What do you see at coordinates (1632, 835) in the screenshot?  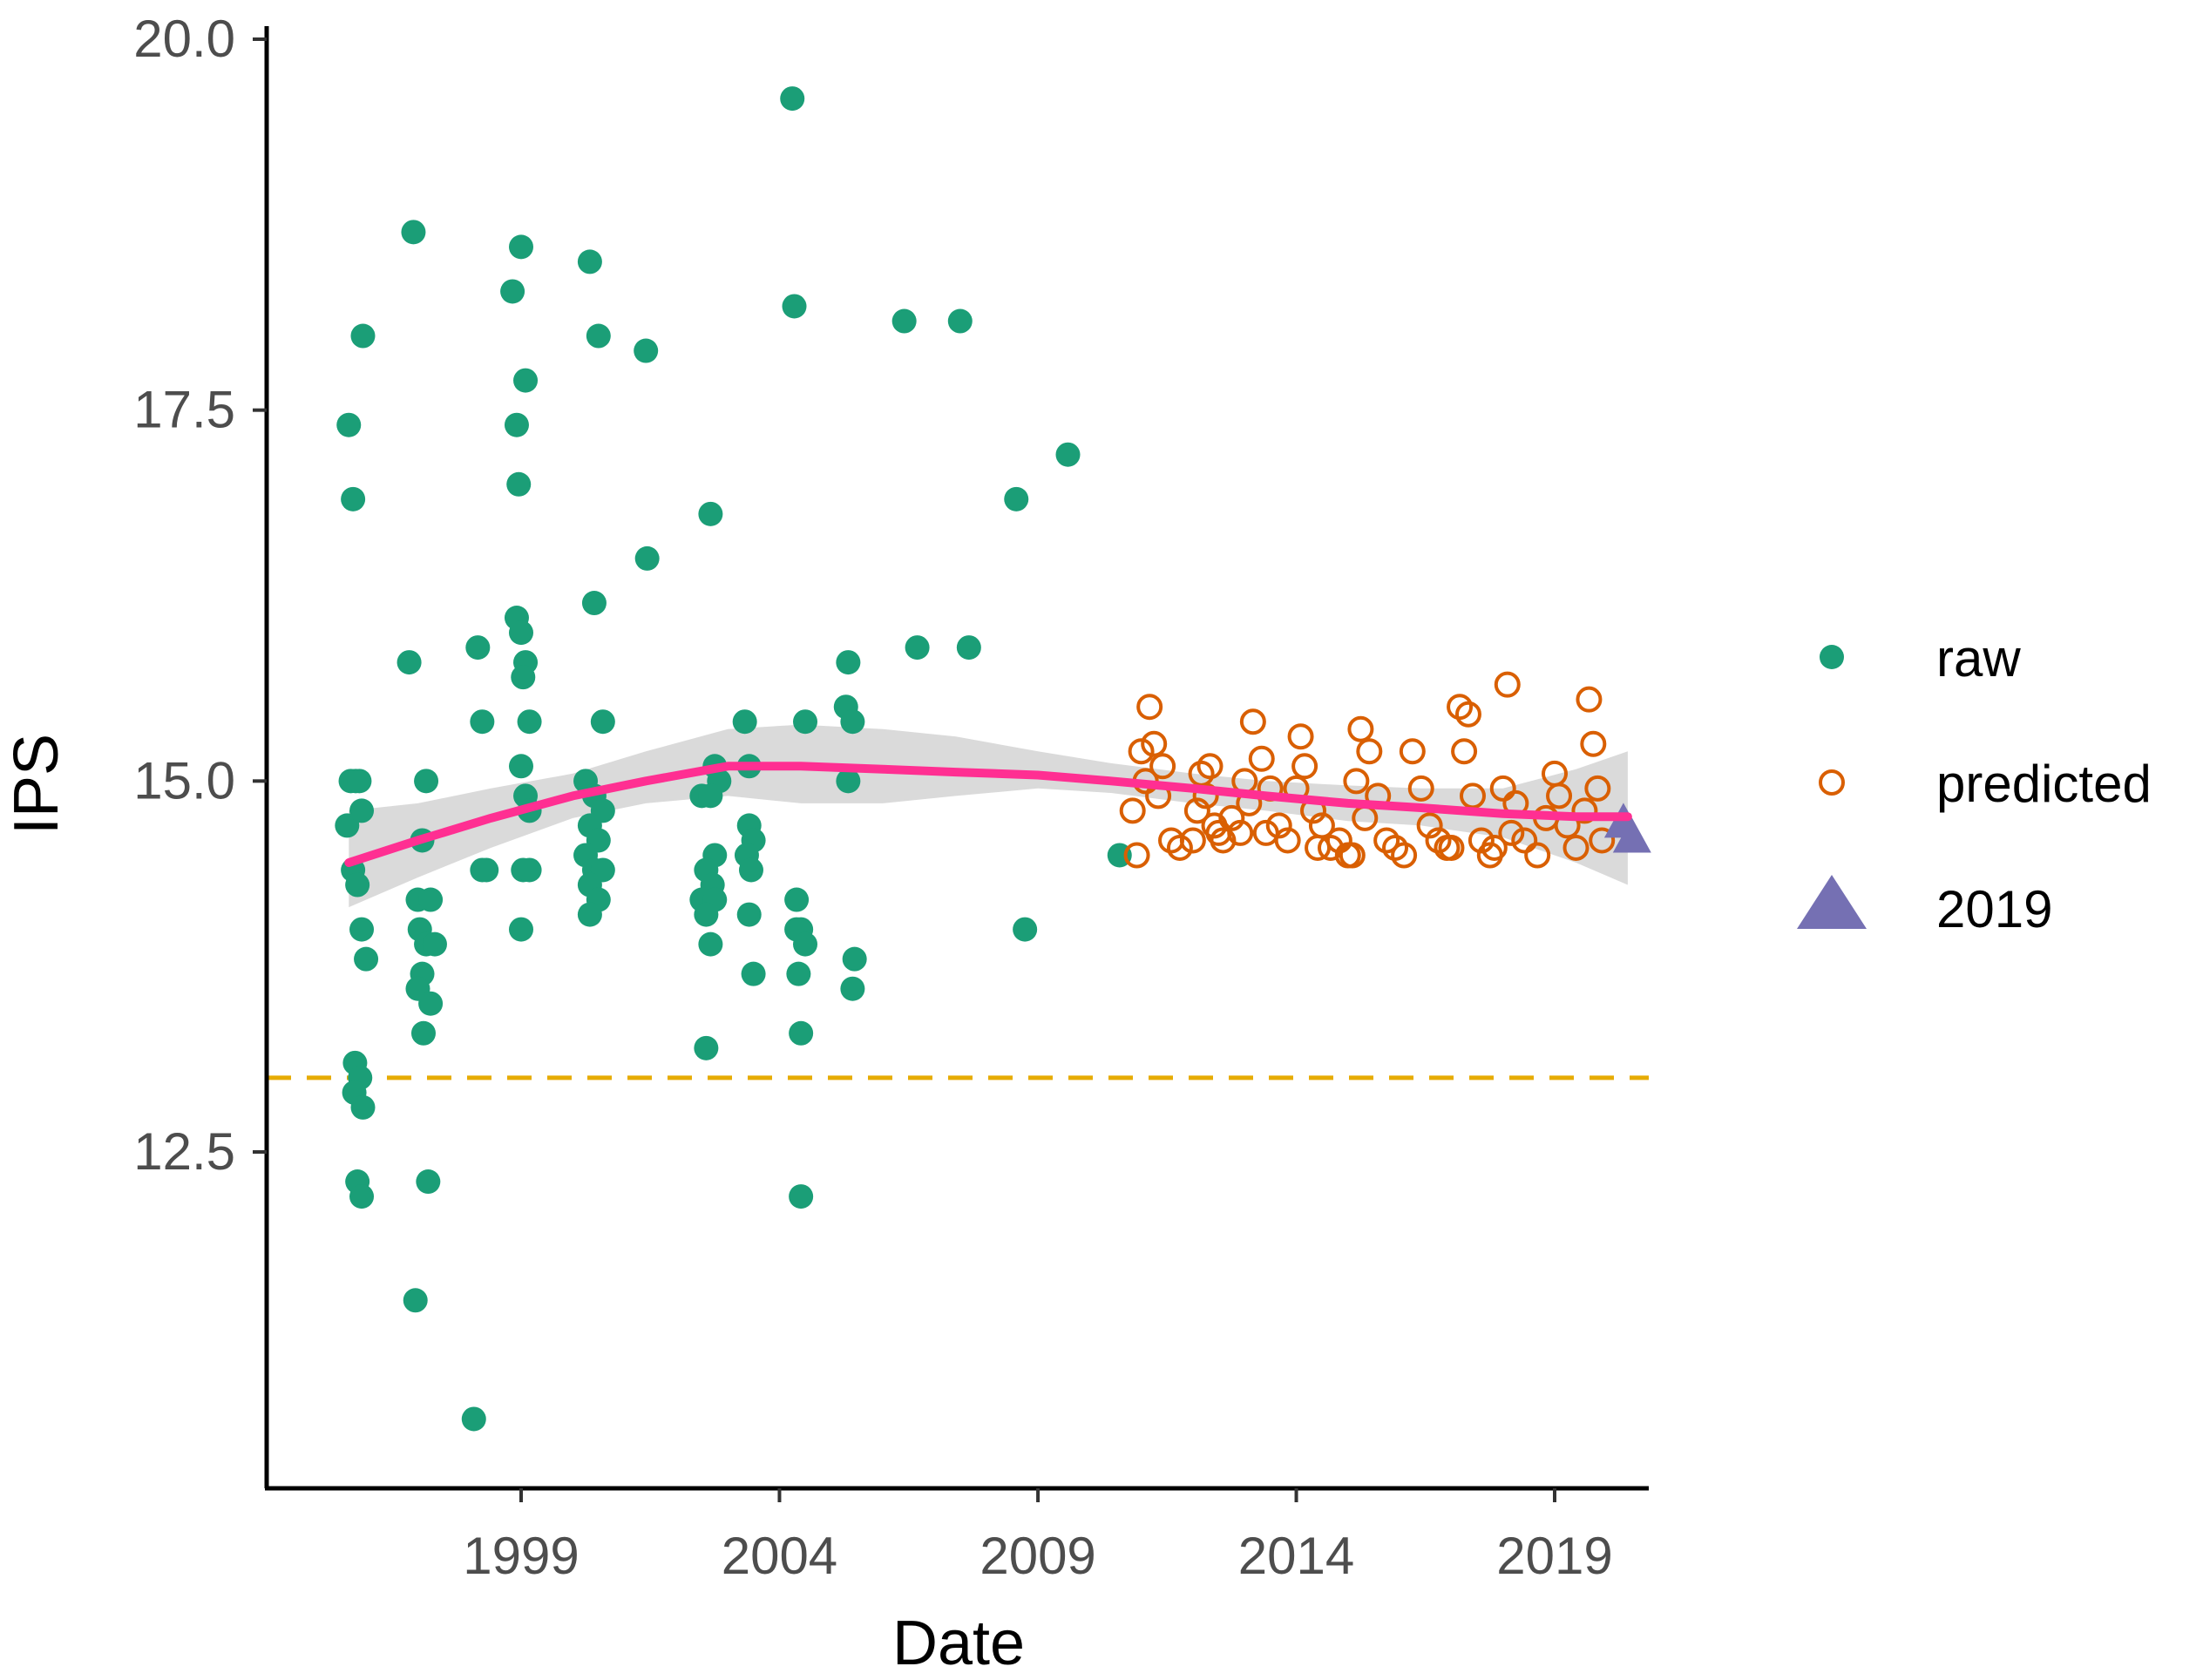 I see `marker-2019-point` at bounding box center [1632, 835].